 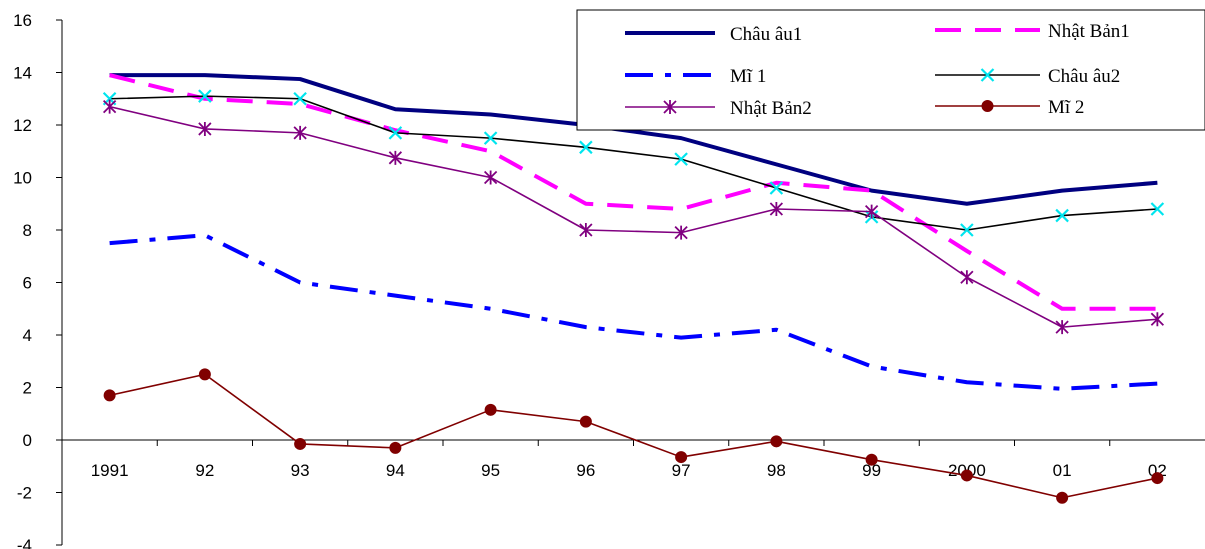 What do you see at coordinates (22, 20) in the screenshot?
I see `y-tick-label: 16` at bounding box center [22, 20].